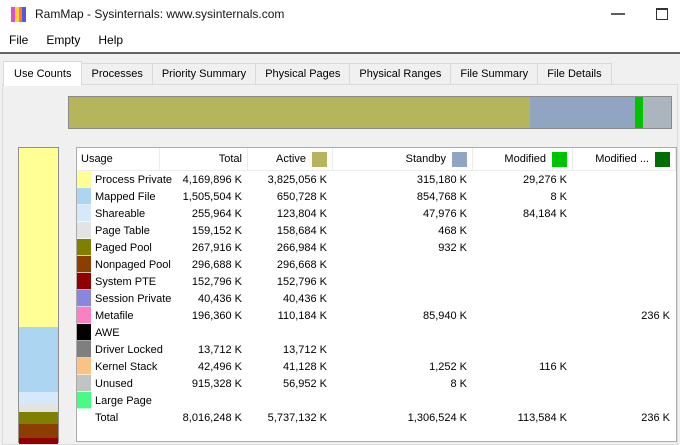  Describe the element at coordinates (400, 74) in the screenshot. I see `tab-physical-ranges: Physical Ranges` at that location.